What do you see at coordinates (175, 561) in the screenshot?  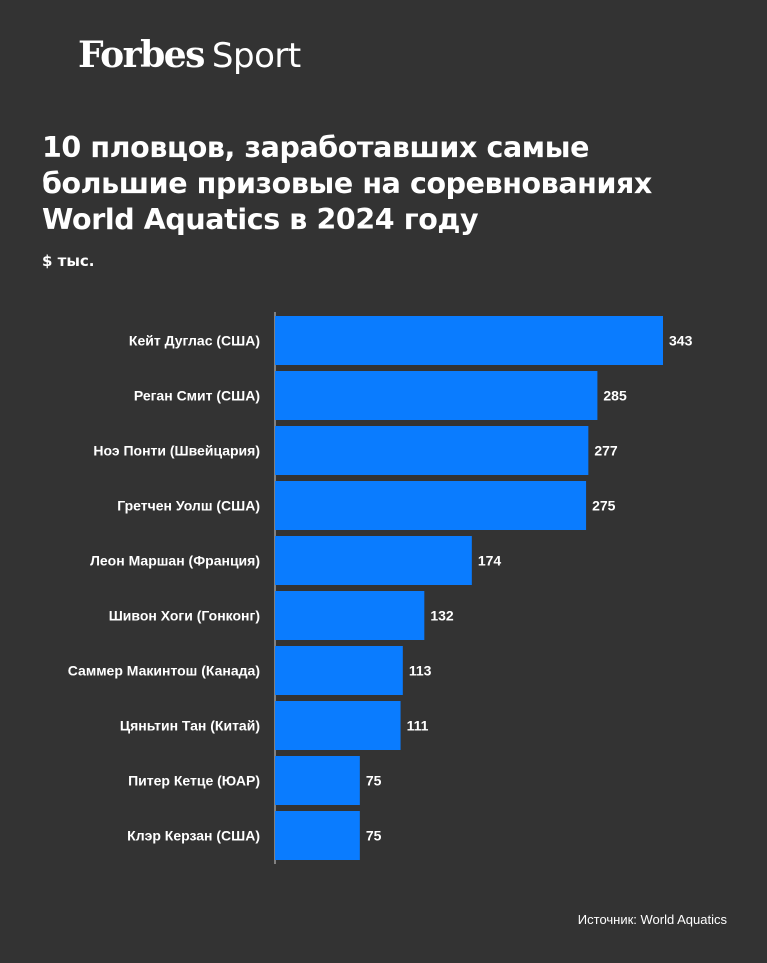 I see `category-label: Леон Маршан (Франция)` at bounding box center [175, 561].